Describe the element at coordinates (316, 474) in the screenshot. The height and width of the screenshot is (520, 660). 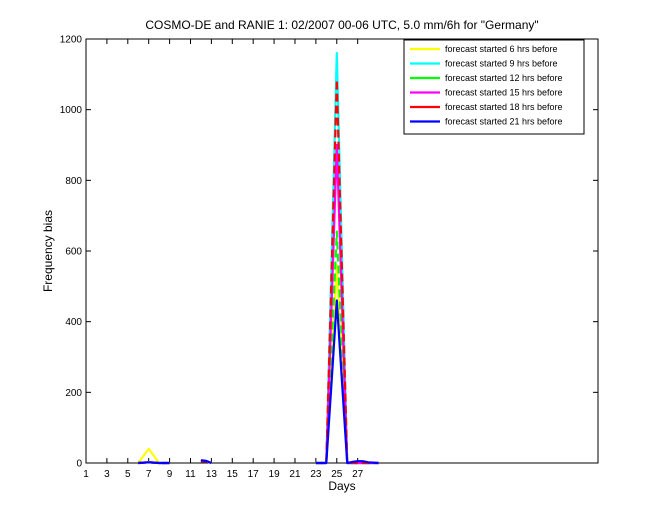
I see `x-tick-label: 23` at that location.